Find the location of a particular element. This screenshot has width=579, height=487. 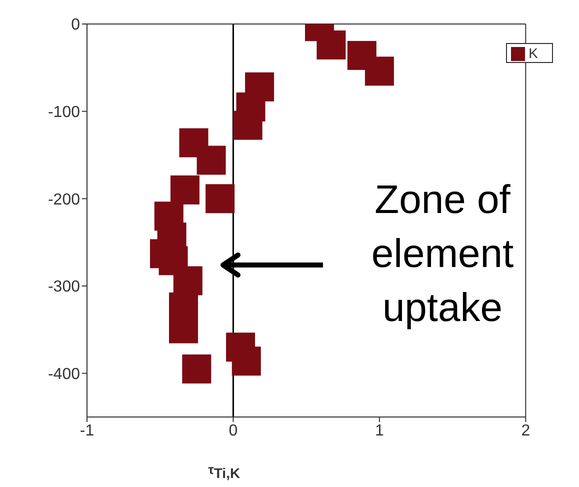

y-tick-label: 0 is located at coordinates (75, 25).